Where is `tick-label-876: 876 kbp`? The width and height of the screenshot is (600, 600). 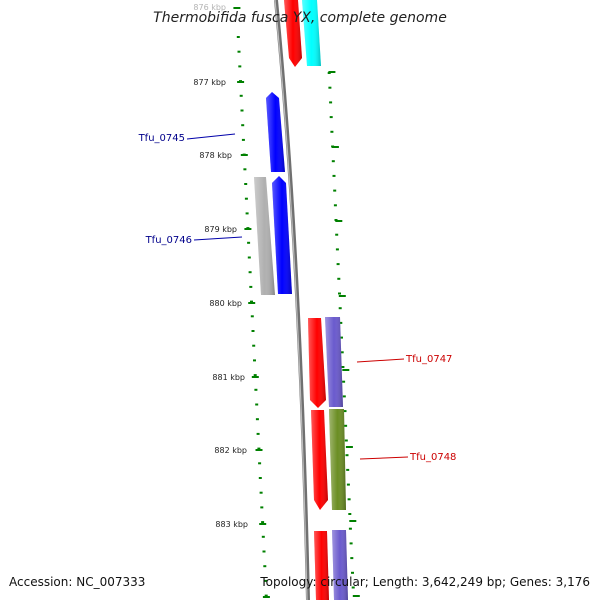 tick-label-876: 876 kbp is located at coordinates (209, 7).